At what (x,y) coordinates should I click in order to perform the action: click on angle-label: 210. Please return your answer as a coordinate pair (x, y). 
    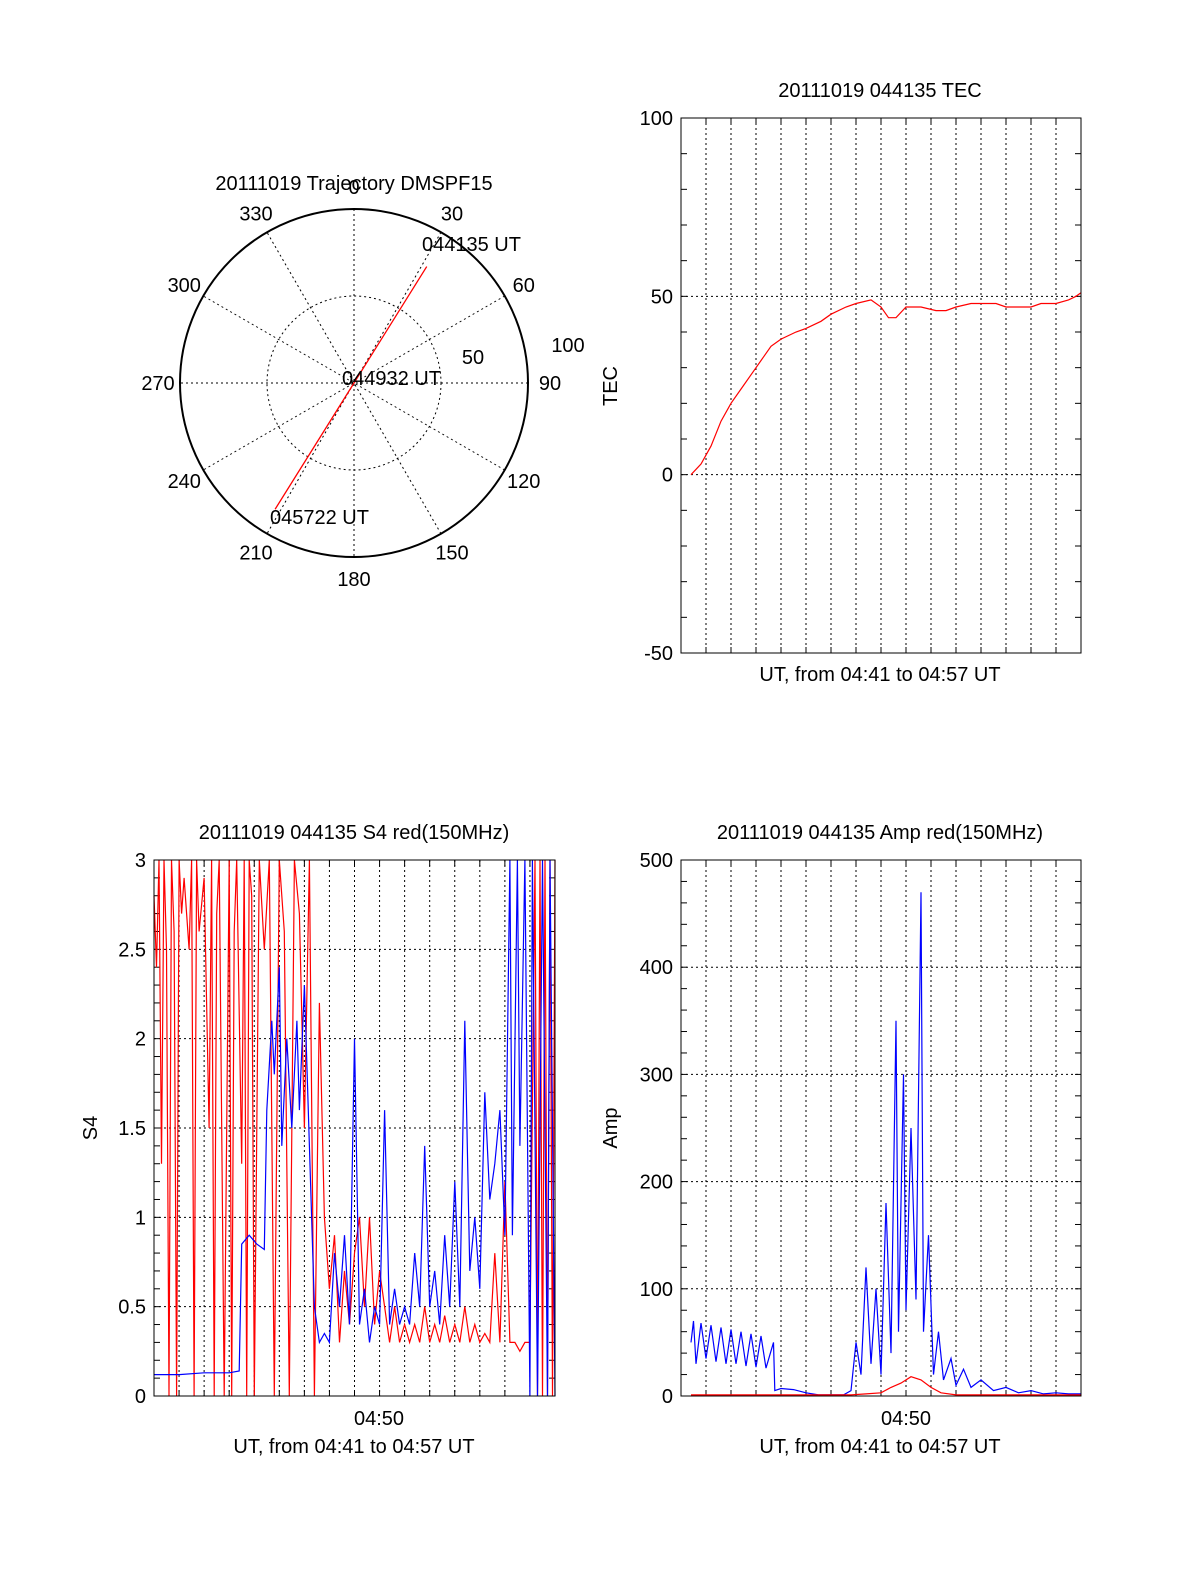
    Looking at the image, I should click on (255, 554).